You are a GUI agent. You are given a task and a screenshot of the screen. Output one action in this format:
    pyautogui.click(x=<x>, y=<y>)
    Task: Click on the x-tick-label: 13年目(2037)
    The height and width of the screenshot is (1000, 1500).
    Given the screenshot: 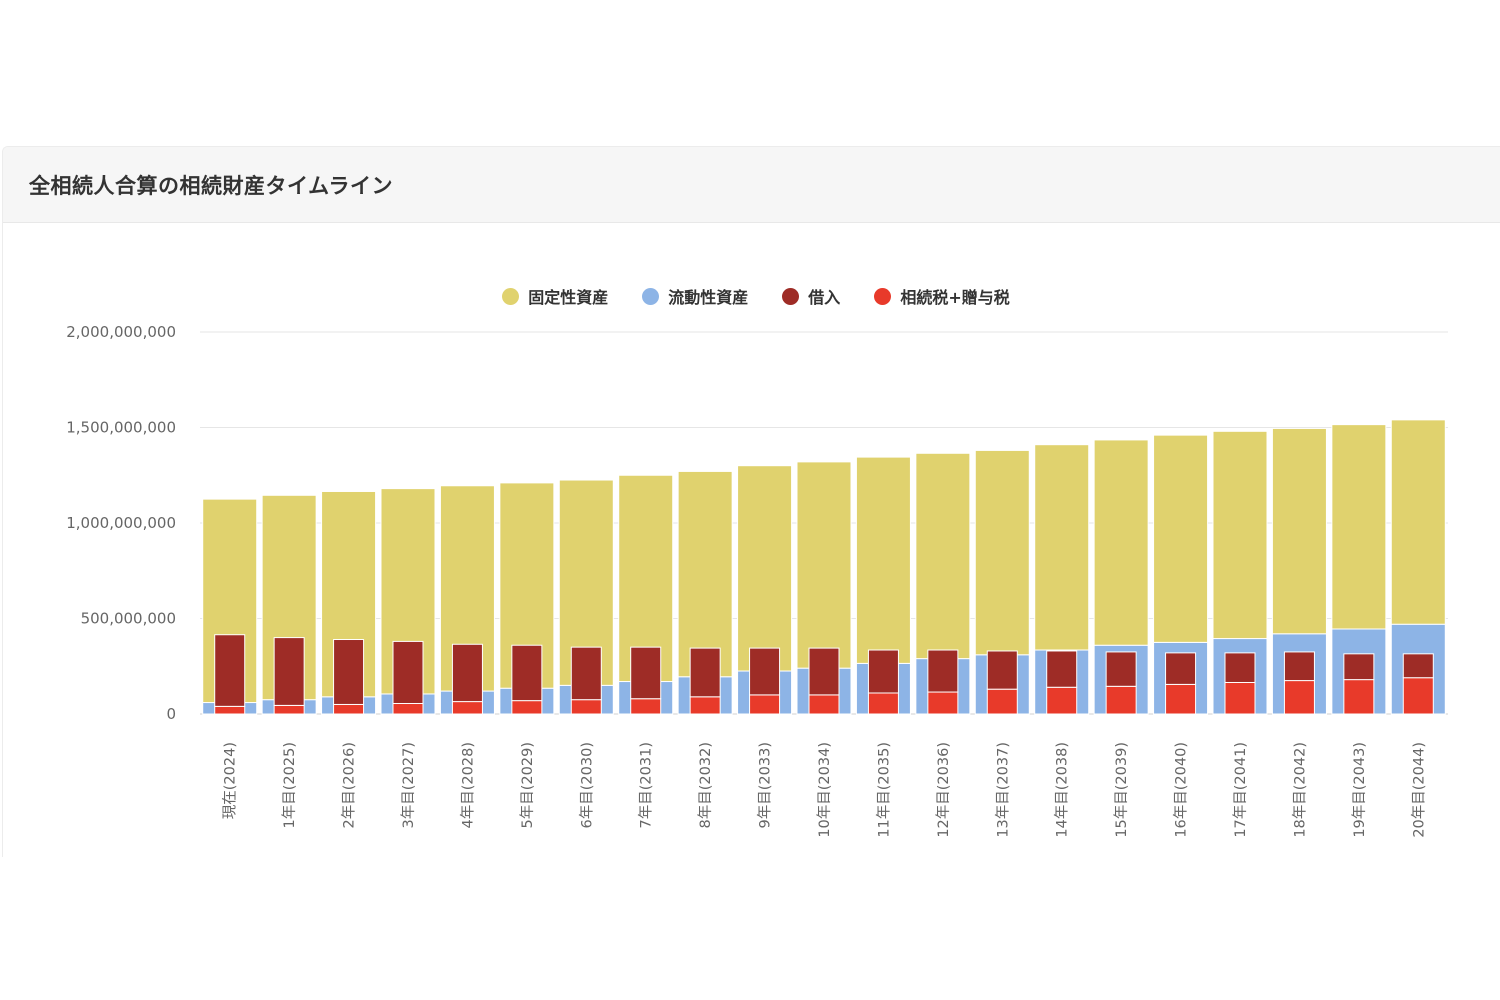 What is the action you would take?
    pyautogui.click(x=1002, y=790)
    